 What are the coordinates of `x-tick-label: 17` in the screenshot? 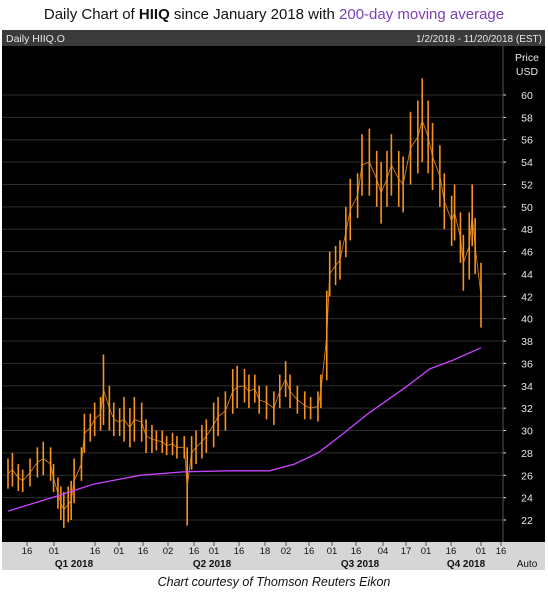 It's located at (406, 551).